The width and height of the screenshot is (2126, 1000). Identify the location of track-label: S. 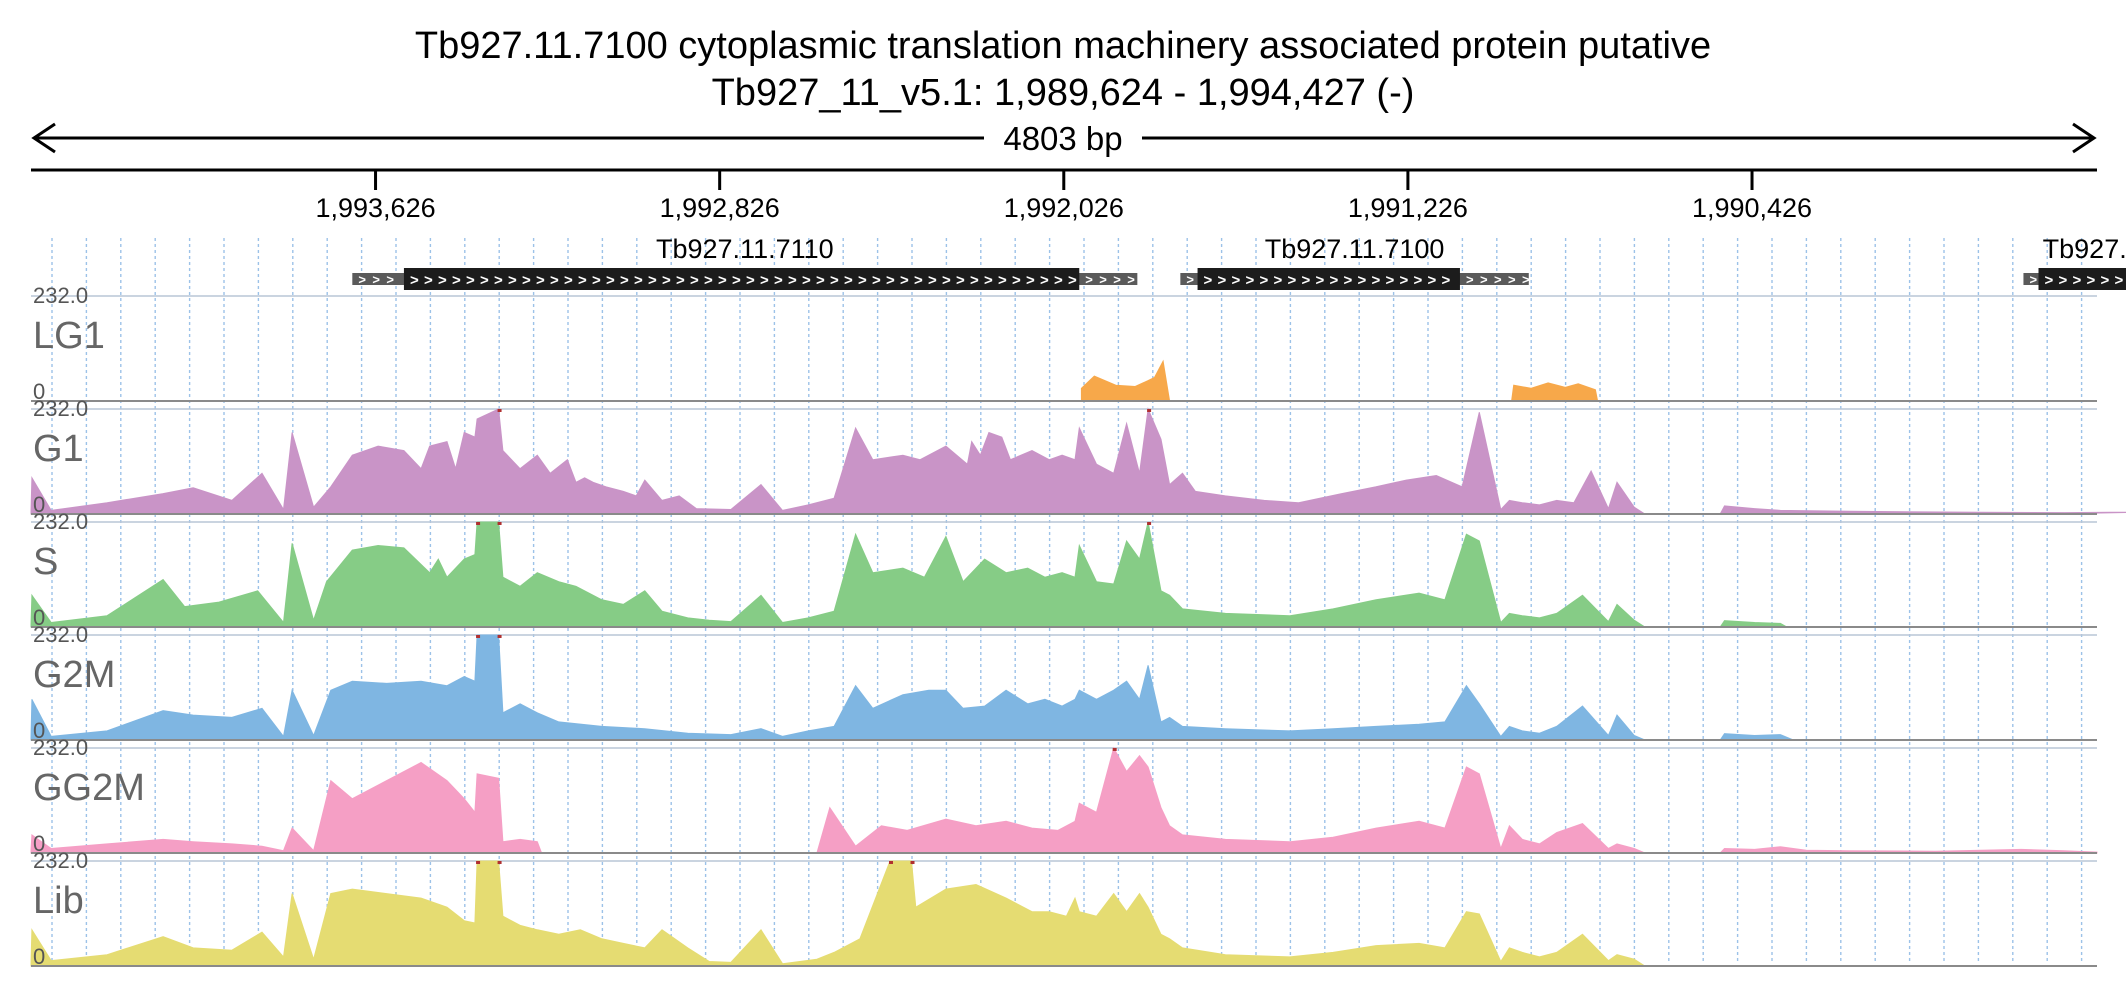
(45, 562).